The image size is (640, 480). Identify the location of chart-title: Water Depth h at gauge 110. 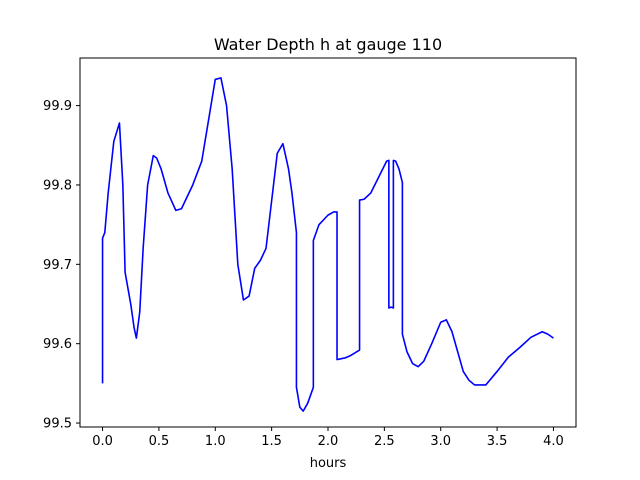
(328, 44).